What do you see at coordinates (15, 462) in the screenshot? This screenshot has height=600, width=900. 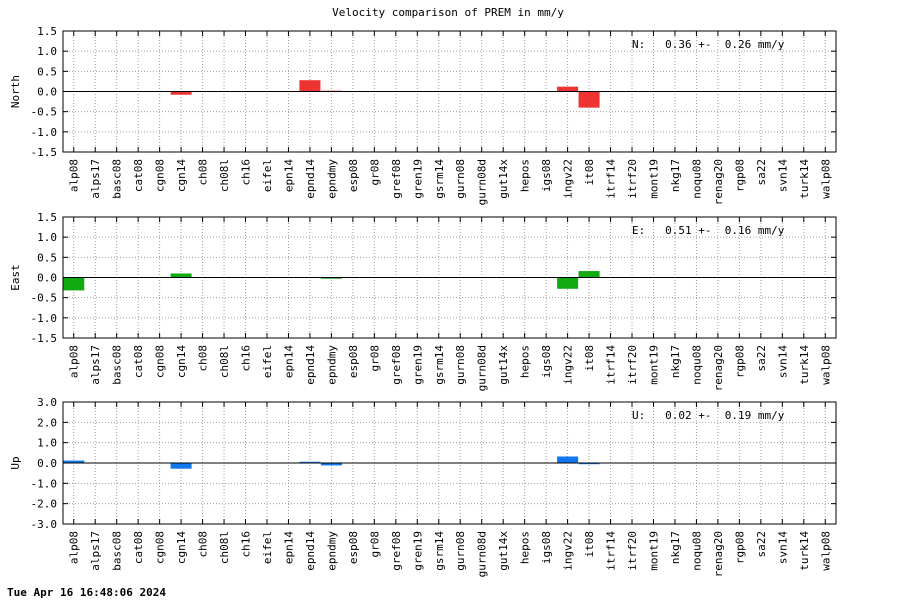 I see `y-axis-label: Up` at bounding box center [15, 462].